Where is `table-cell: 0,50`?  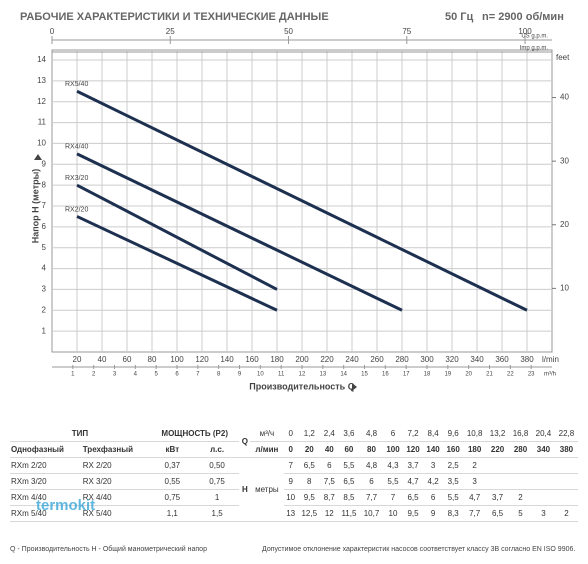
table-cell: 0,50 is located at coordinates (217, 465).